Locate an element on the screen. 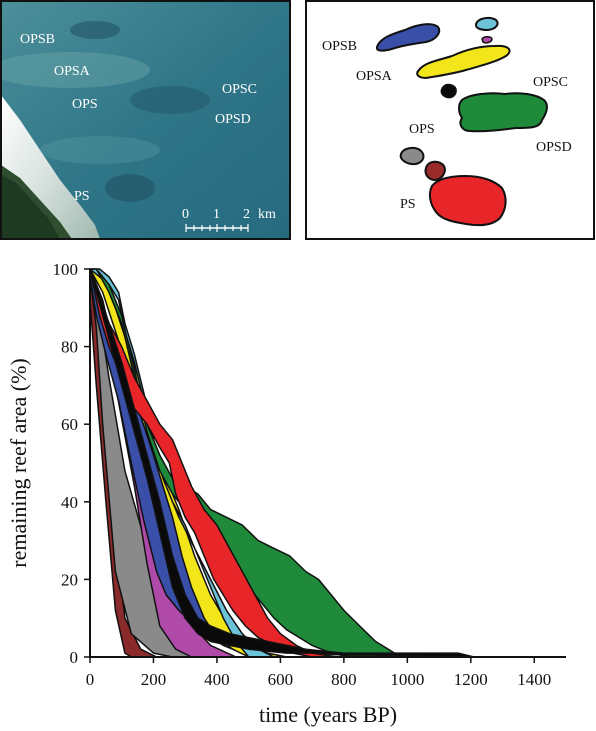 This screenshot has height=731, width=596. sat-label-opsd: OPSD is located at coordinates (233, 119).